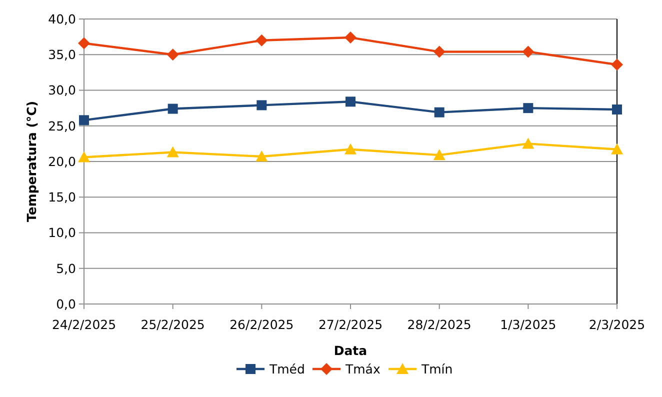 This screenshot has width=662, height=397. I want to click on y-tick-label: 20,0, so click(62, 161).